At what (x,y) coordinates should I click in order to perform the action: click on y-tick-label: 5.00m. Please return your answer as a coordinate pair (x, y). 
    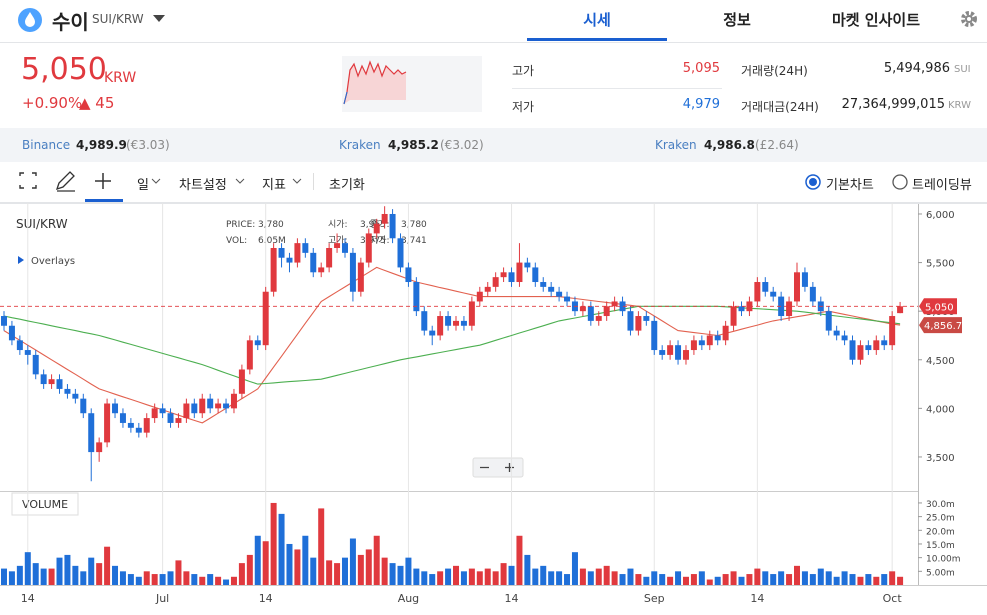
    Looking at the image, I should click on (940, 573).